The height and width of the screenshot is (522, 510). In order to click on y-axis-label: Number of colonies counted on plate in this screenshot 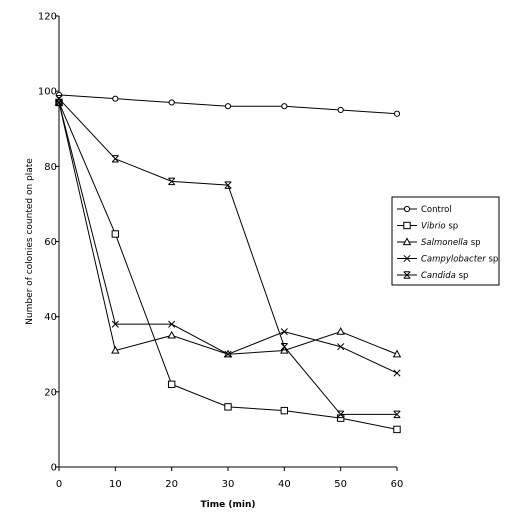, I will do `click(30, 241)`.